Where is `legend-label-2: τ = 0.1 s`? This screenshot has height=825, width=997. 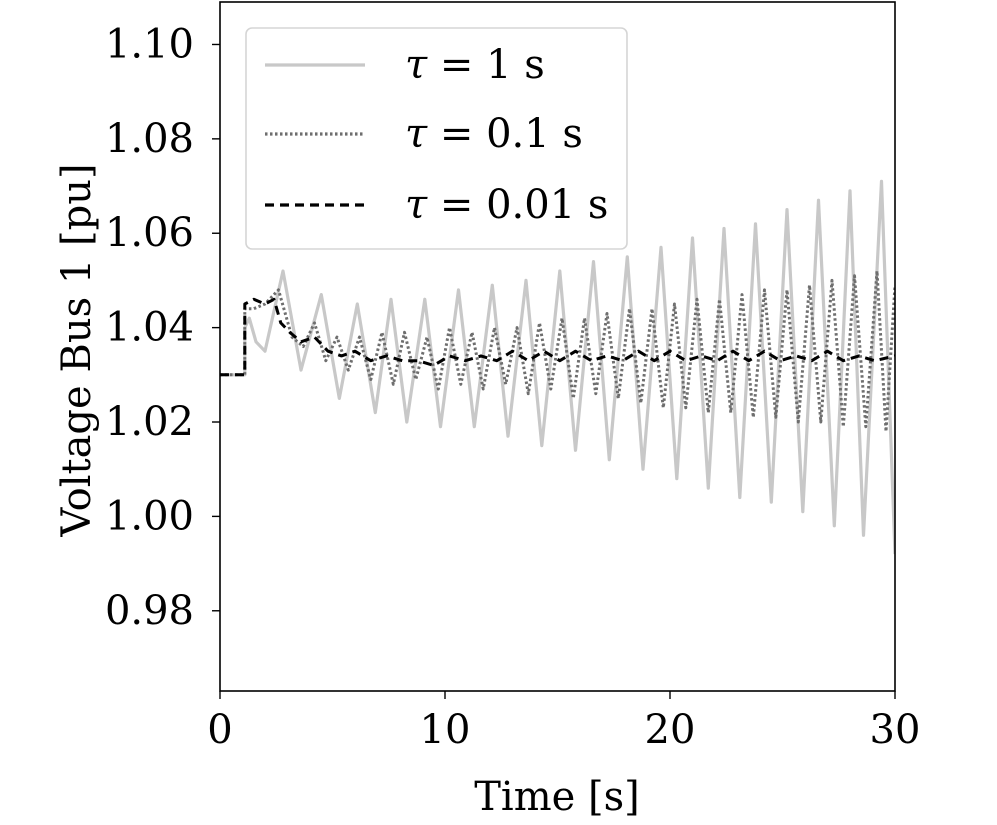
legend-label-2: τ = 0.1 s is located at coordinates (494, 134).